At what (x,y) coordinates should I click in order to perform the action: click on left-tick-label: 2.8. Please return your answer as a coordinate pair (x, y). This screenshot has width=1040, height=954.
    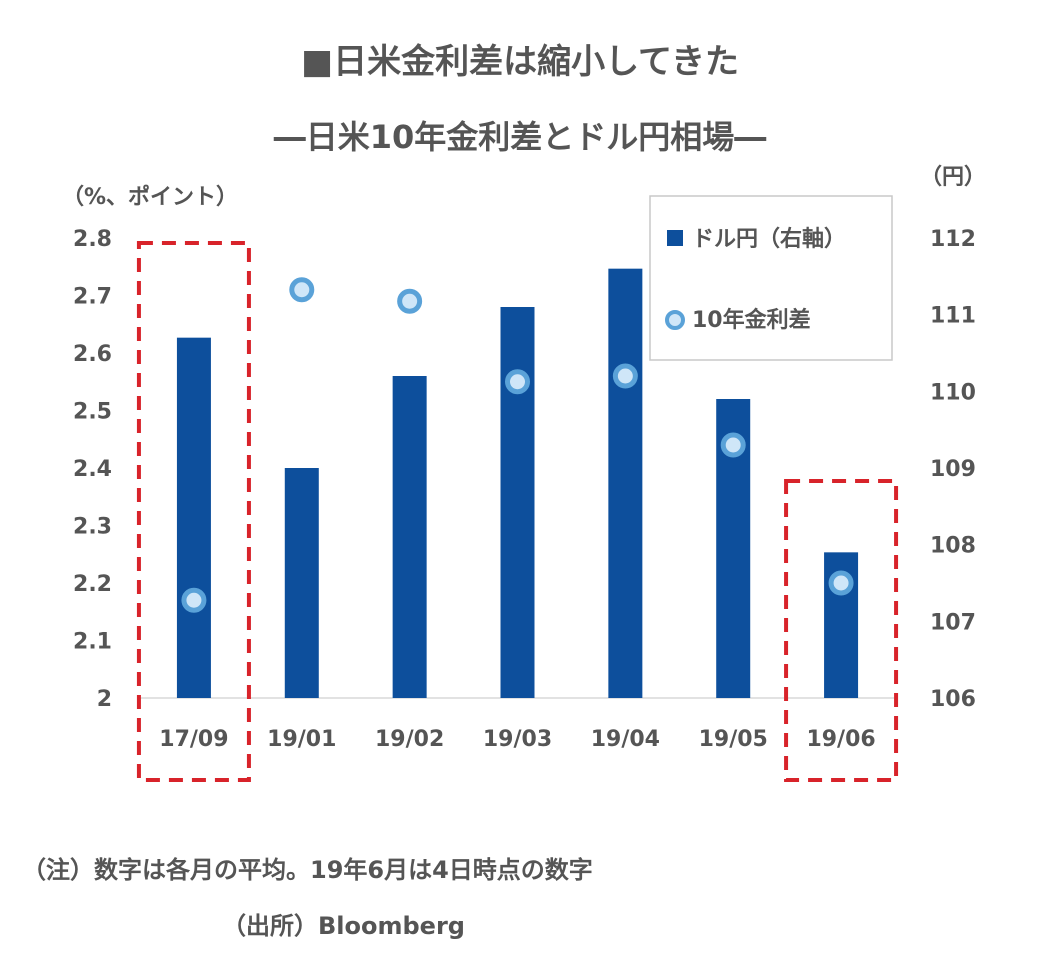
    Looking at the image, I should click on (92, 239).